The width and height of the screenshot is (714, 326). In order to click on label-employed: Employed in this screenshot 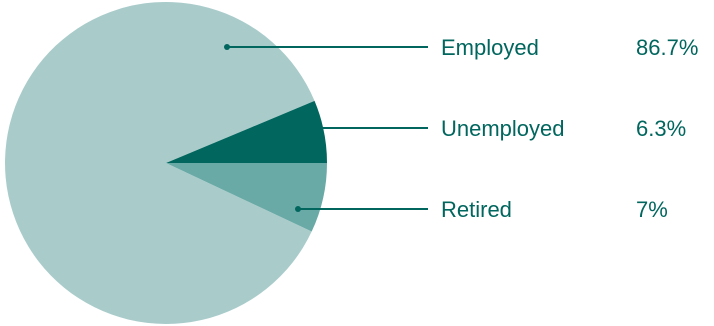, I will do `click(490, 47)`.